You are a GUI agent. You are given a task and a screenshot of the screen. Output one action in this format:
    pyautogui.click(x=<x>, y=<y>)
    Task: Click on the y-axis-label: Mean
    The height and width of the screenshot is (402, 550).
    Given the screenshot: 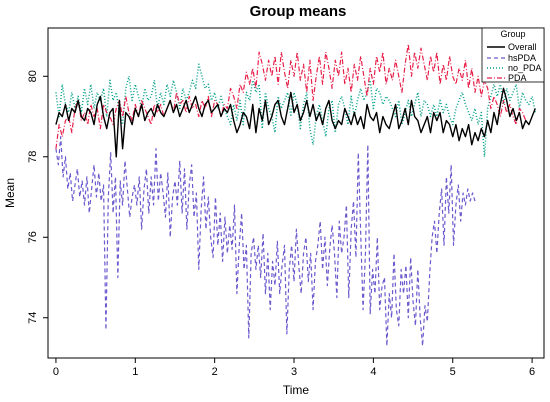 What is the action you would take?
    pyautogui.click(x=10, y=193)
    